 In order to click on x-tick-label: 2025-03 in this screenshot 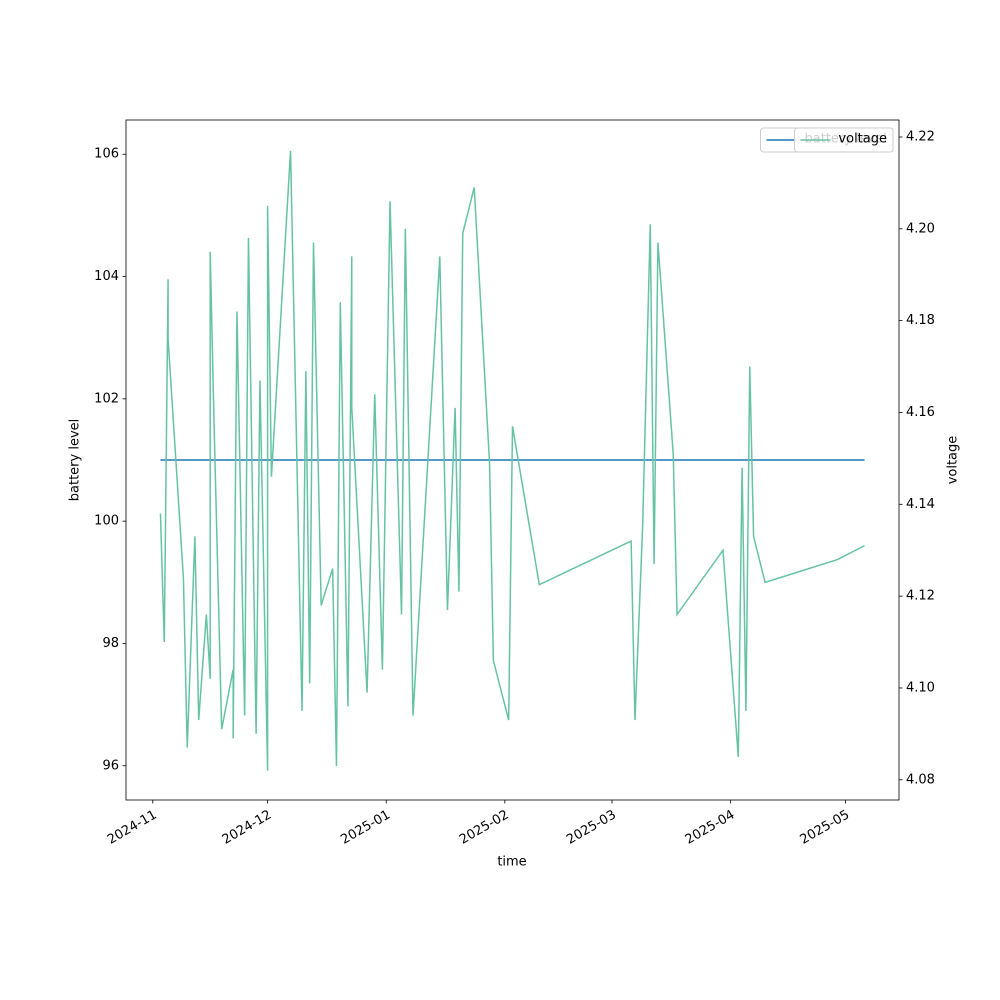, I will do `click(591, 828)`.